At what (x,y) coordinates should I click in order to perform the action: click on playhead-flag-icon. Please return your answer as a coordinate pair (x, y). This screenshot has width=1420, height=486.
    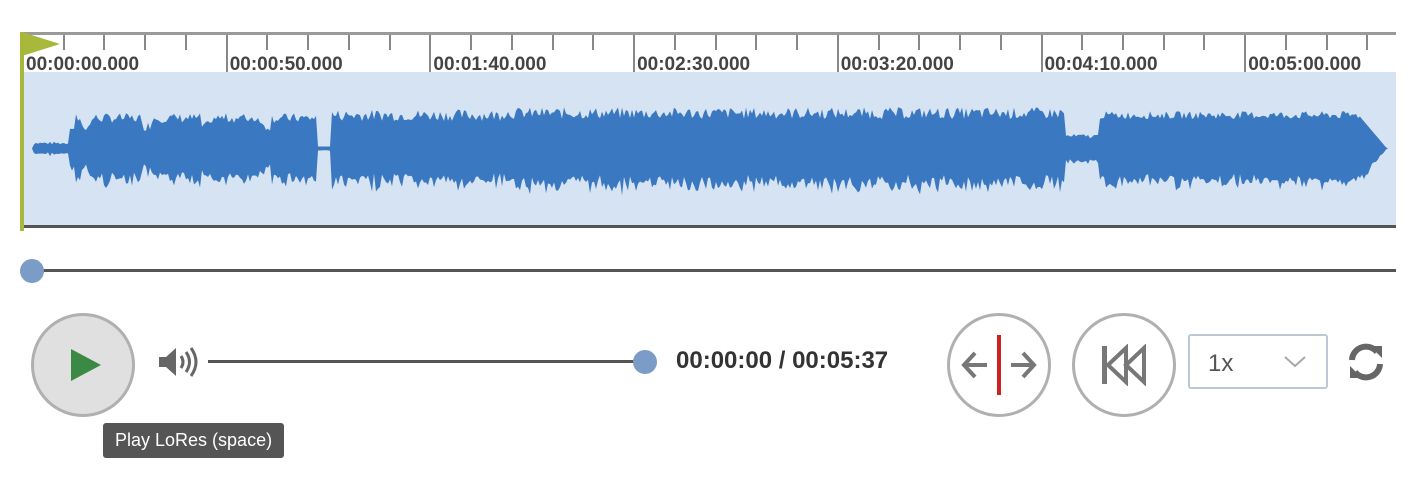
    Looking at the image, I should click on (41, 44).